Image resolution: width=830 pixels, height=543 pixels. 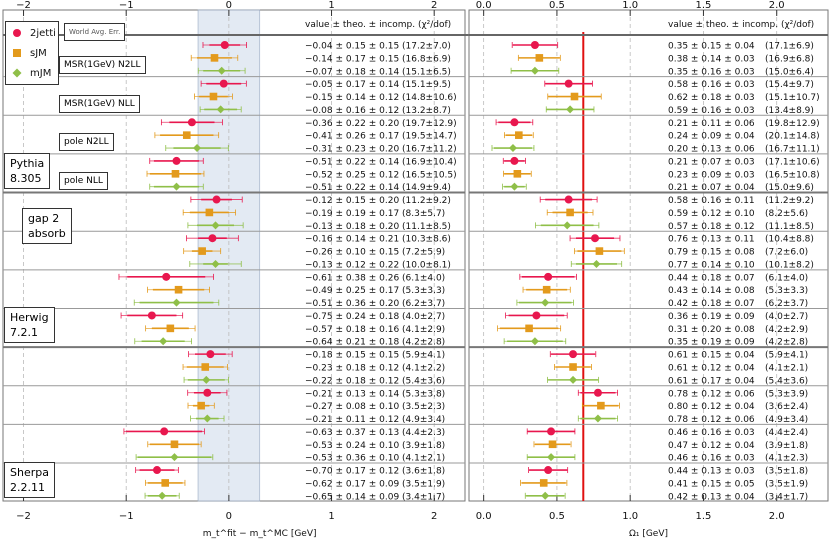 I want to click on value-text: 0.21 ± 0.11 ± 0.06, so click(x=711, y=124).